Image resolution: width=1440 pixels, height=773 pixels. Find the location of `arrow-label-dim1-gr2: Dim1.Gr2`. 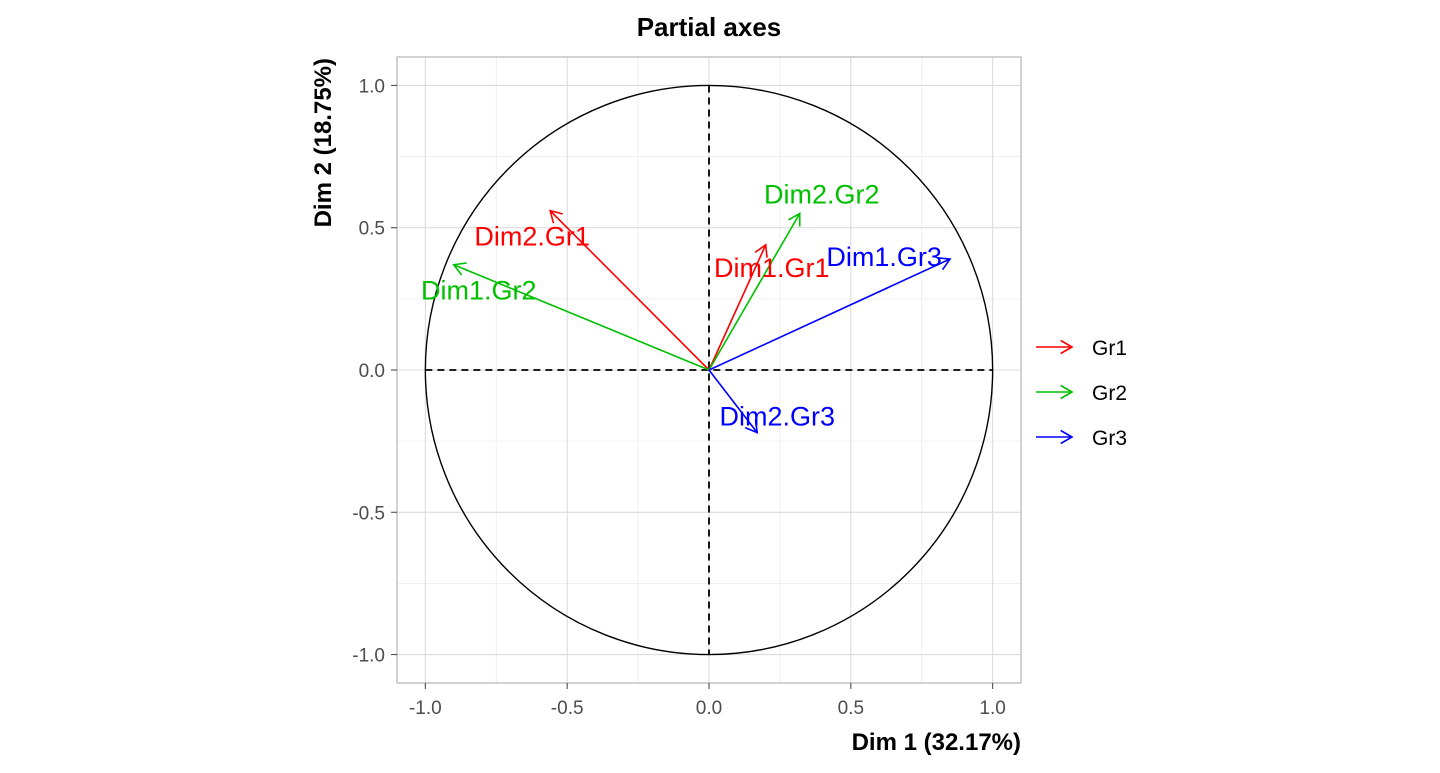

arrow-label-dim1-gr2: Dim1.Gr2 is located at coordinates (479, 291).